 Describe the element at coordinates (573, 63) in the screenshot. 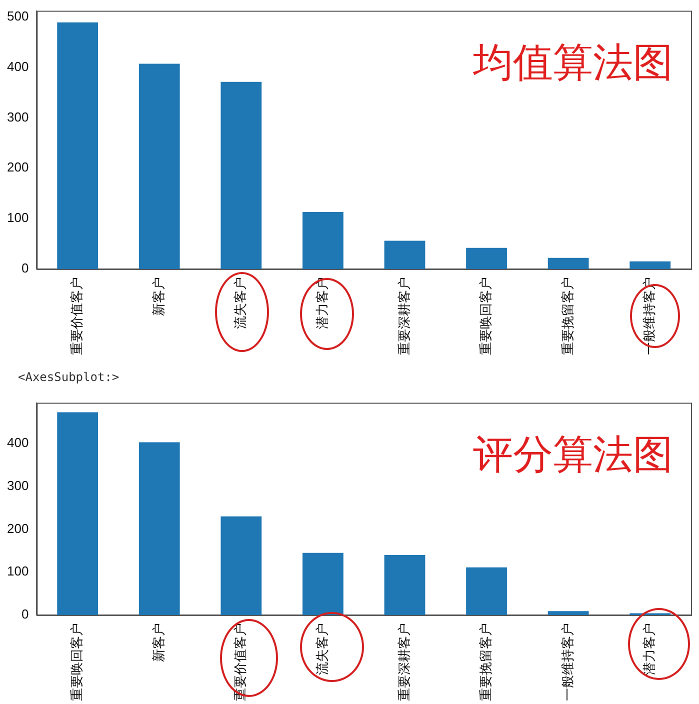

I see `text: 均值算法图` at that location.